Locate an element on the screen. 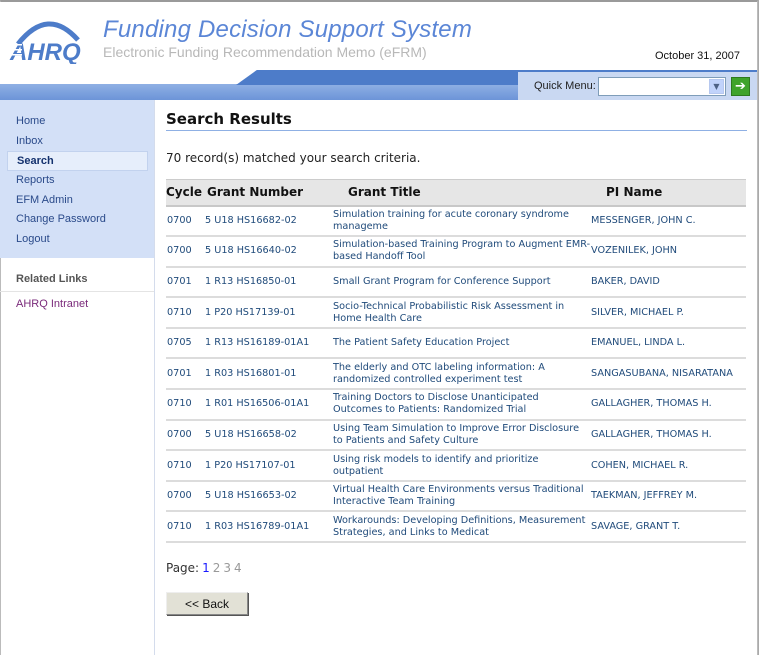 Image resolution: width=764 pixels, height=655 pixels. app-title: Funding Decision Support System is located at coordinates (288, 29).